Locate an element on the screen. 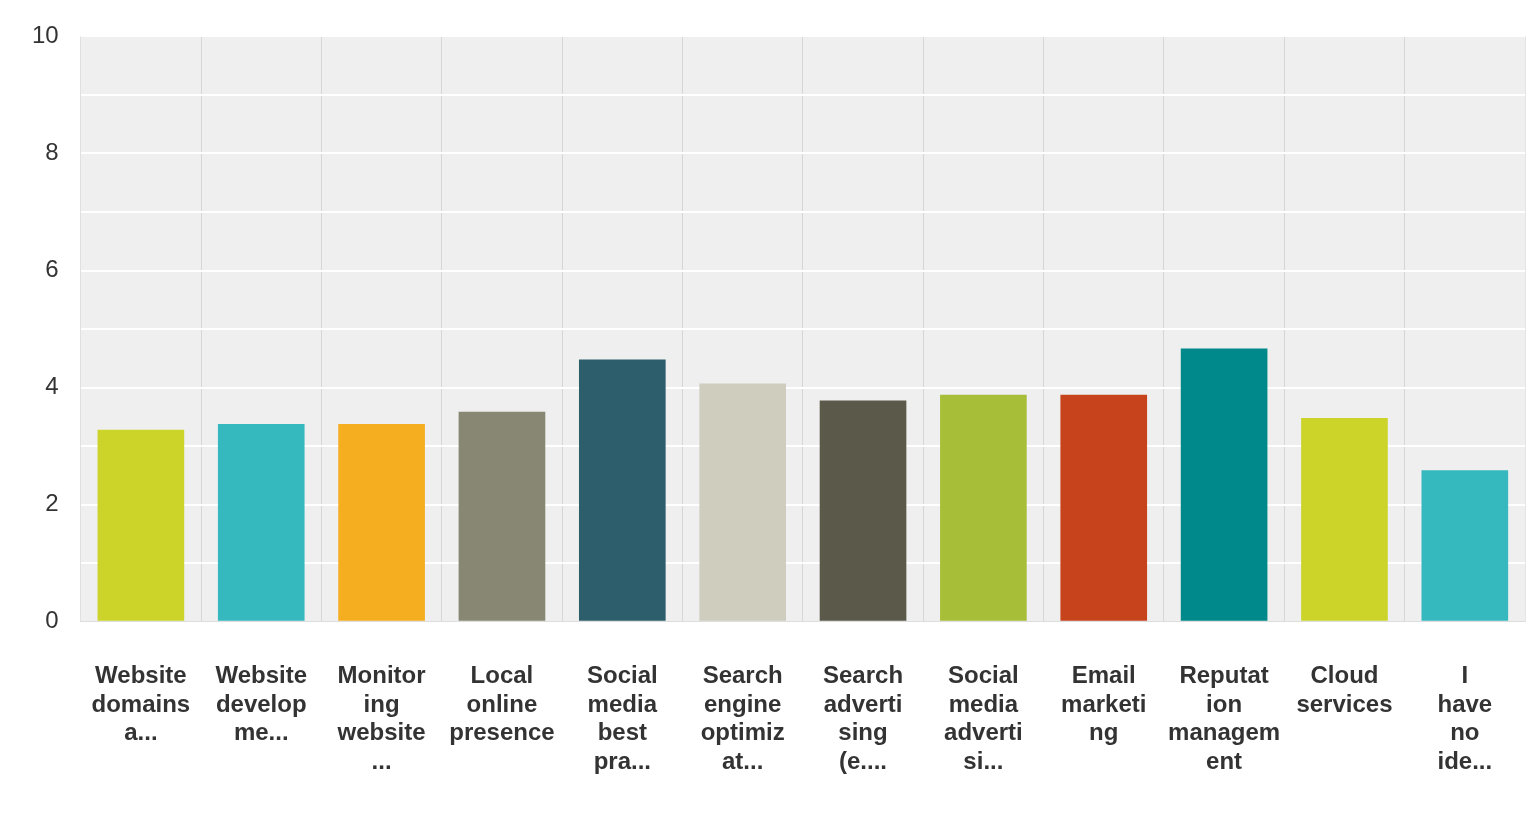 The image size is (1537, 822). y-tick-label: 8 is located at coordinates (52, 152).